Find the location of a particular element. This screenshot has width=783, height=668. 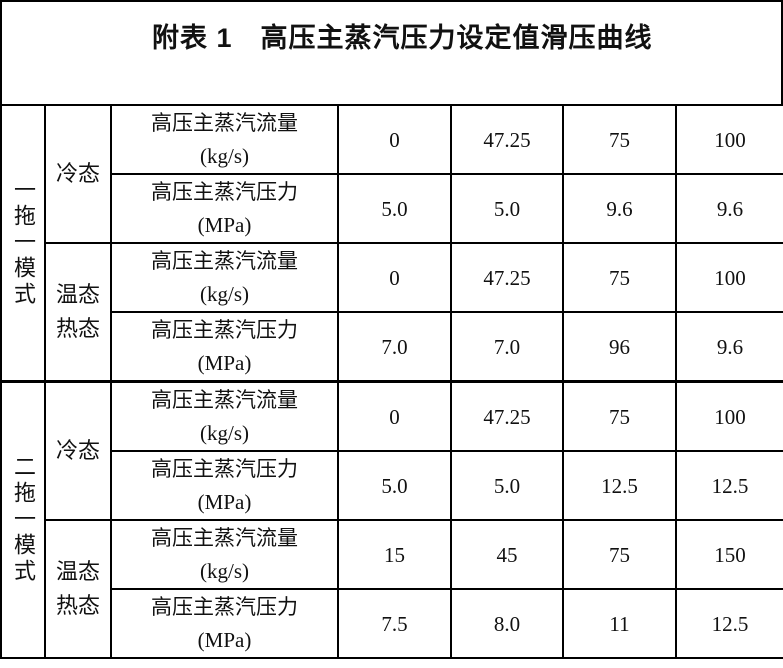

table-row: 高压主蒸汽压力 (MPa) 7.0 7.0 96 9.6 is located at coordinates (392, 347).